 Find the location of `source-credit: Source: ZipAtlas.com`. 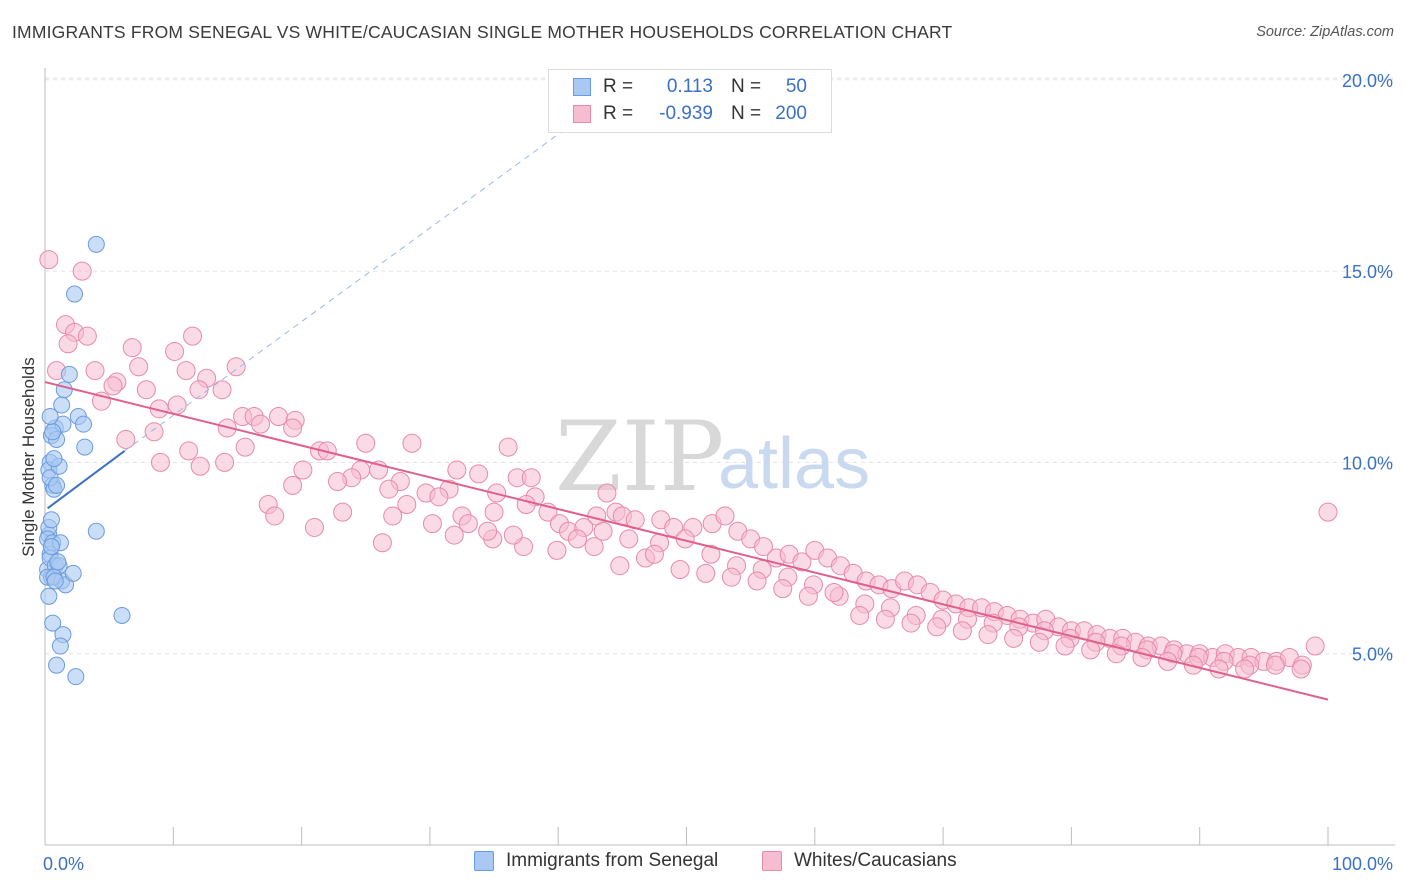

source-credit: Source: ZipAtlas.com is located at coordinates (1325, 32).